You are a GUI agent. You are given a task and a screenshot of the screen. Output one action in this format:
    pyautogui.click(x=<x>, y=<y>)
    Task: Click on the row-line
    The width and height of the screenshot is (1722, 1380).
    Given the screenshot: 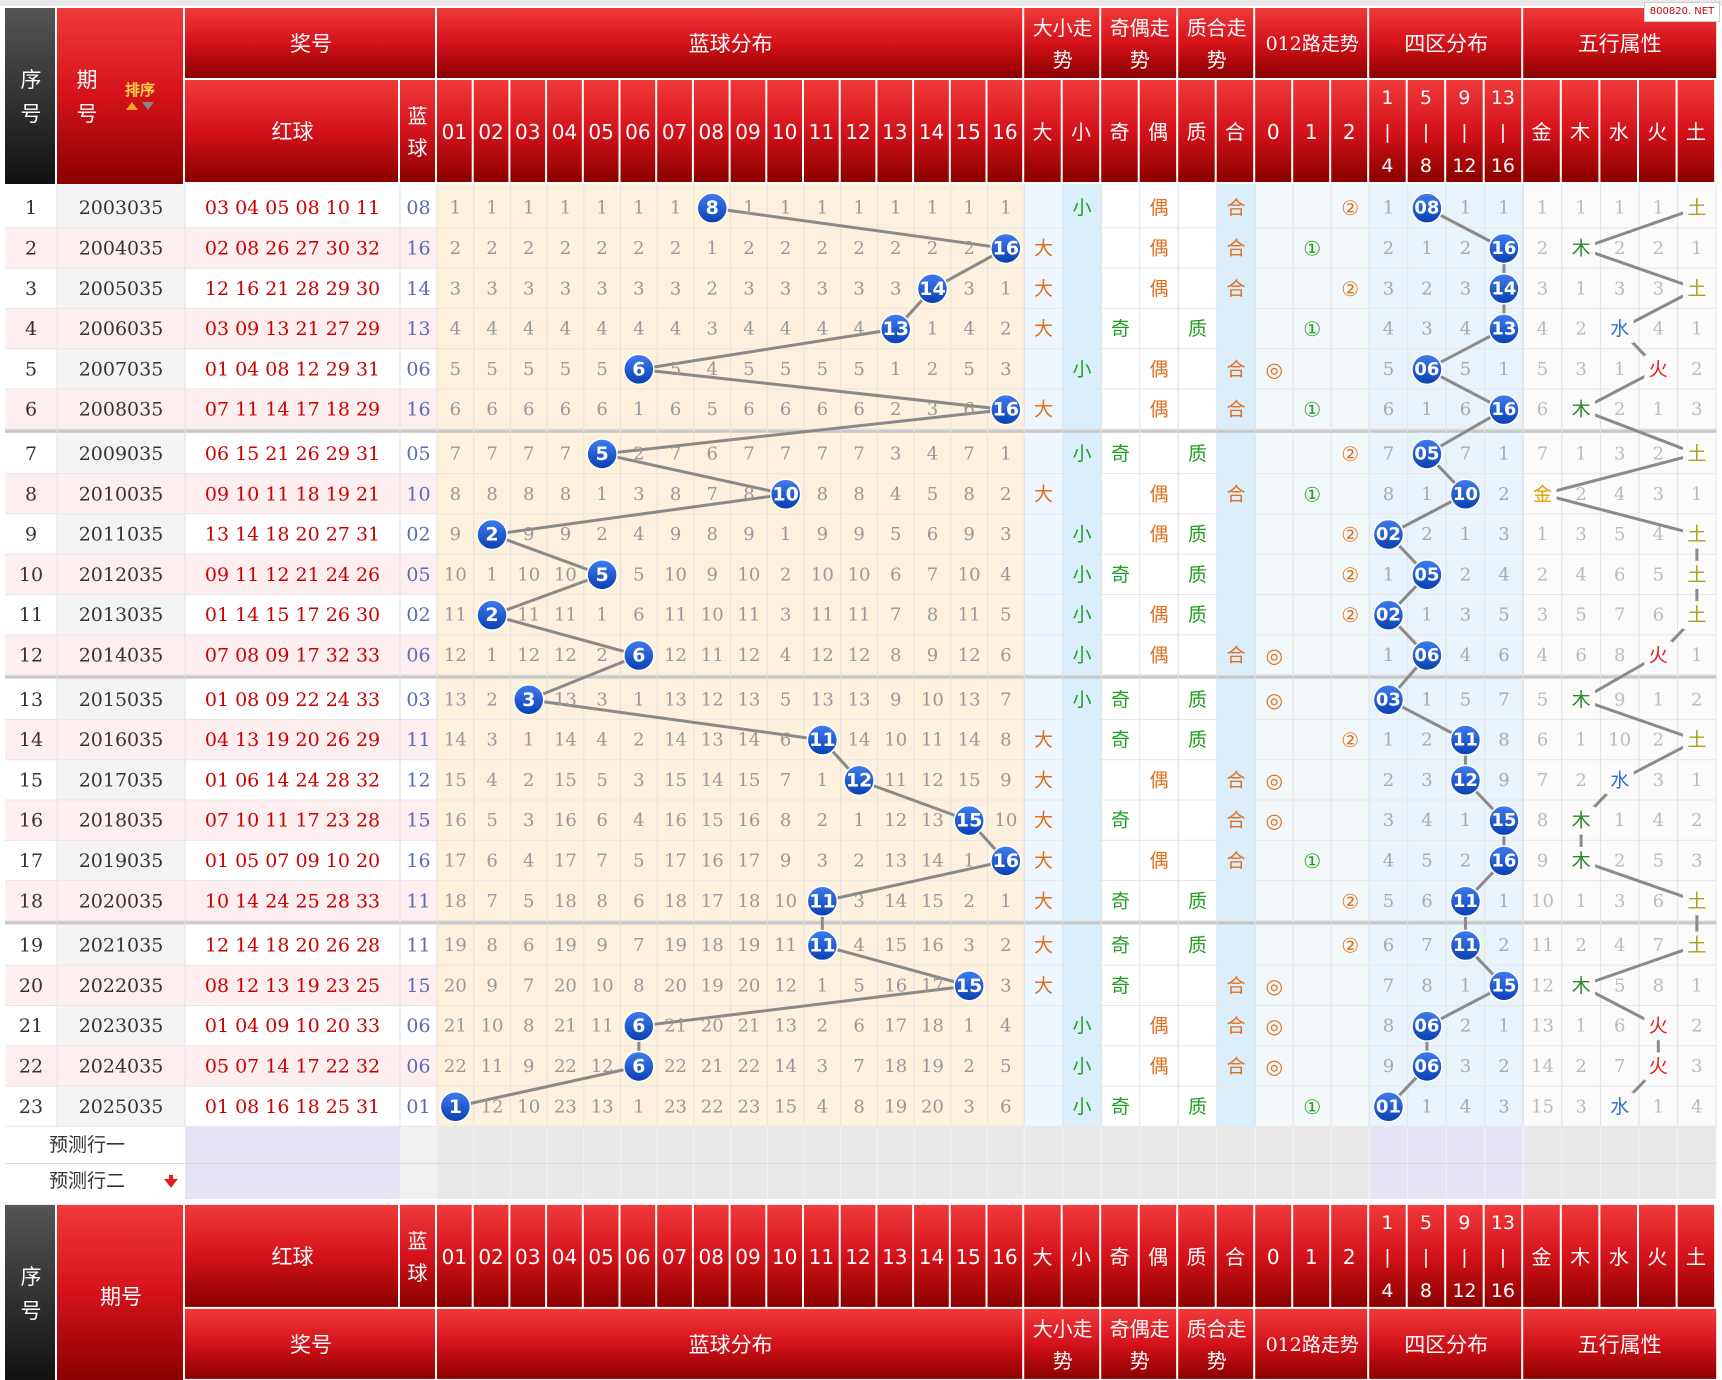 What is the action you would take?
    pyautogui.click(x=861, y=800)
    